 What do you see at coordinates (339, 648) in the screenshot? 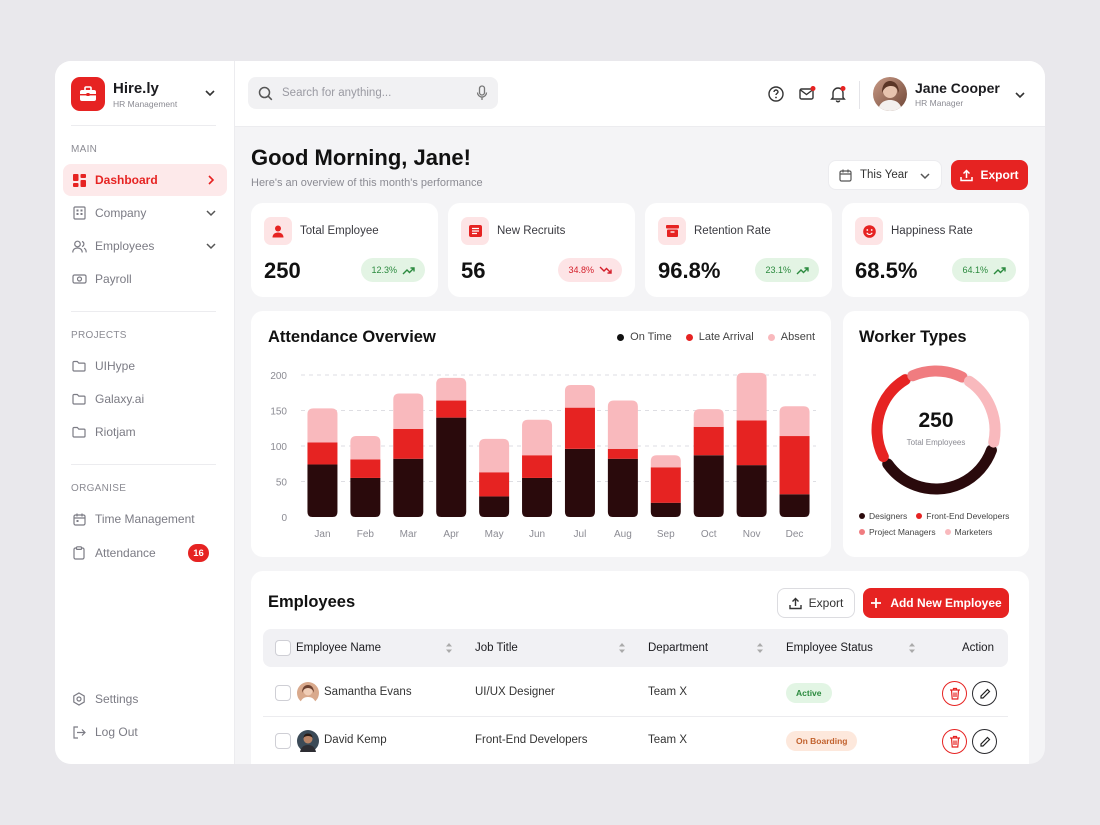
I see `column-header: Employee Name` at bounding box center [339, 648].